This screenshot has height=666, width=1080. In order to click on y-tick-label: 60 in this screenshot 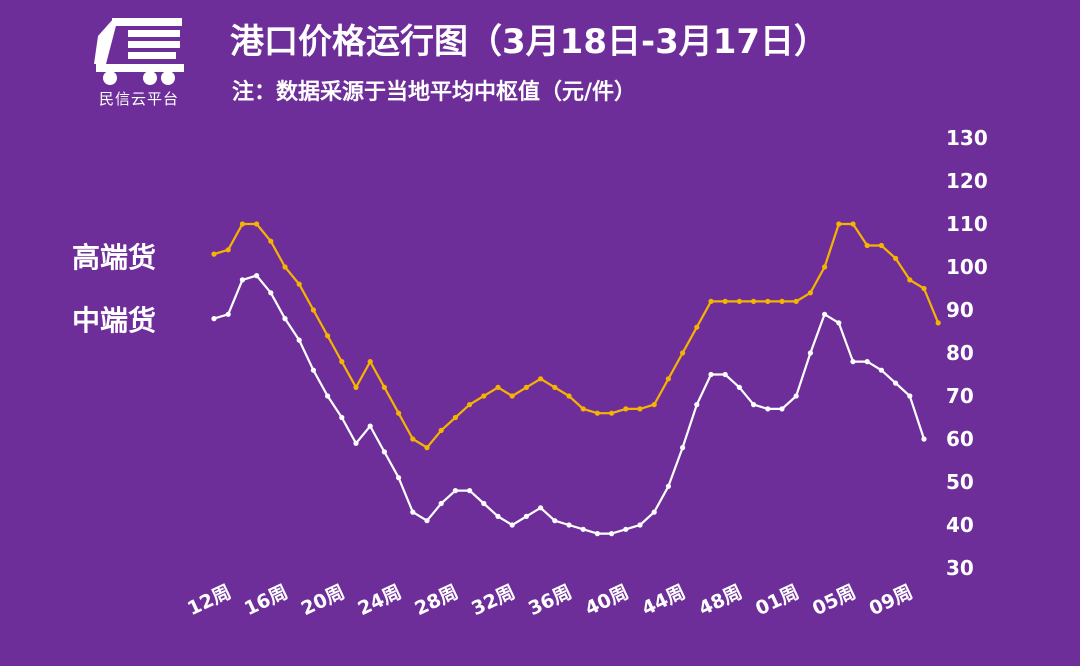, I will do `click(960, 439)`.